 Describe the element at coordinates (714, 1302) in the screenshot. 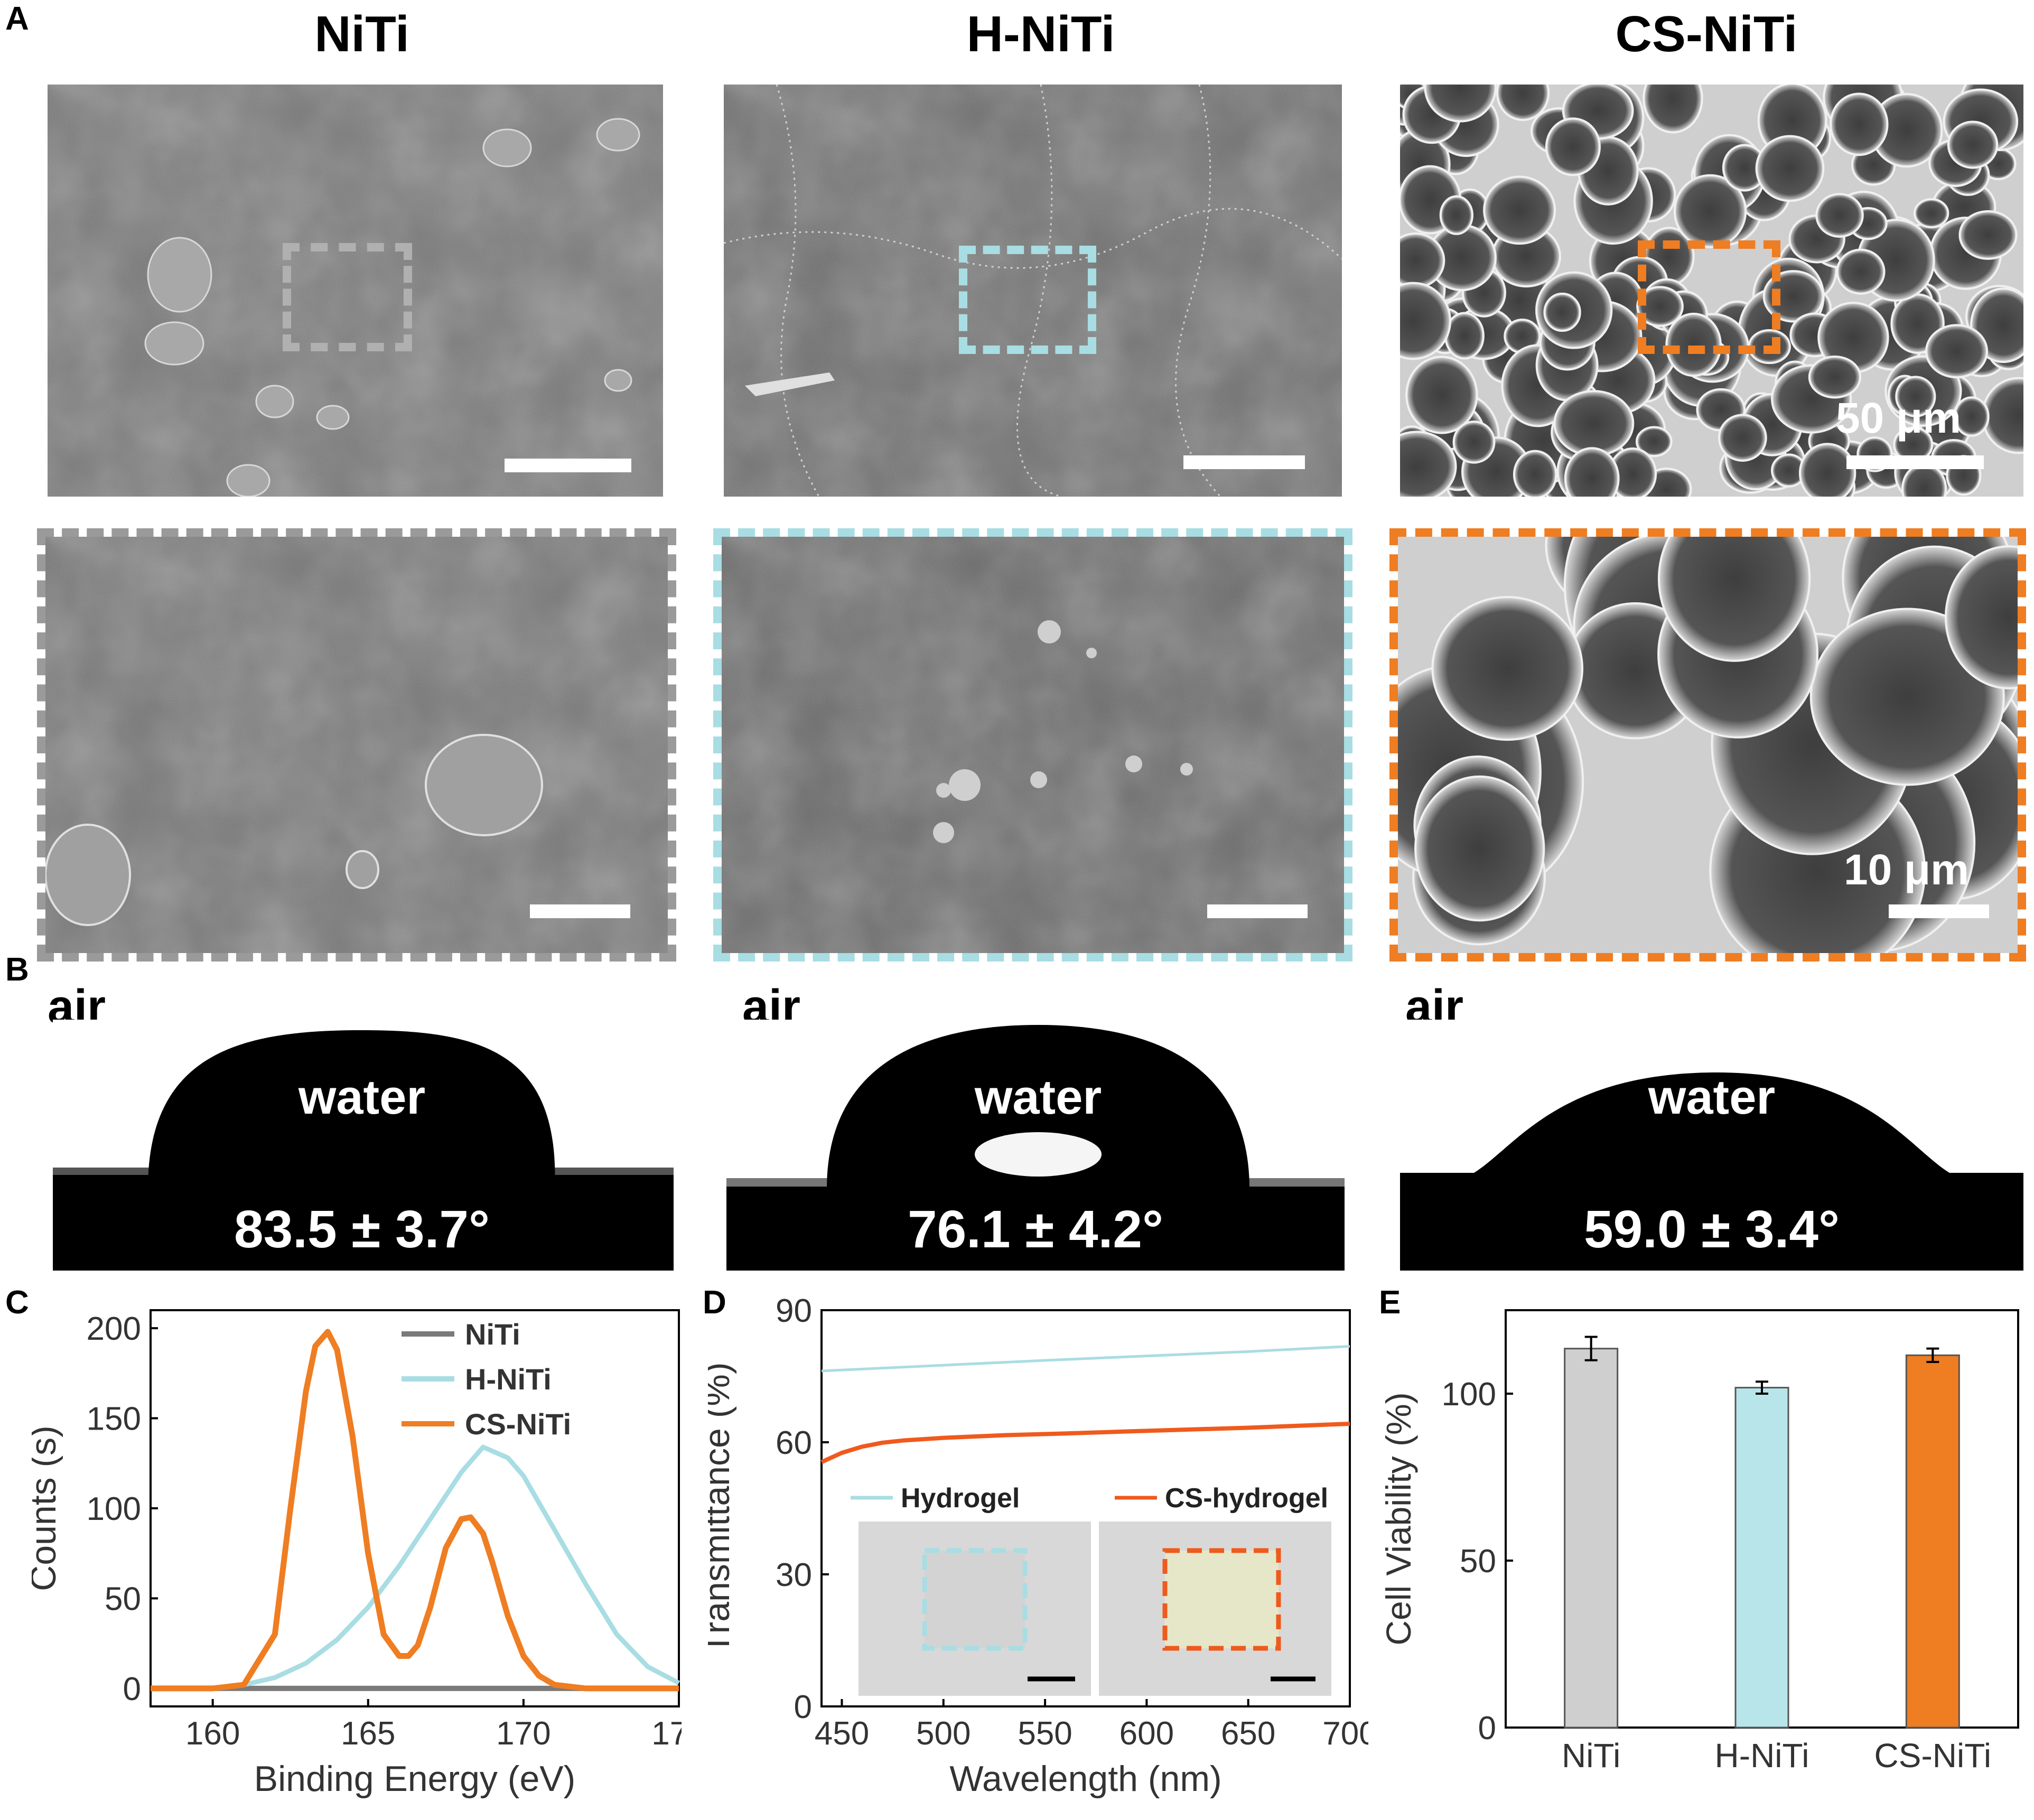

I see `panel-label-d: D` at that location.